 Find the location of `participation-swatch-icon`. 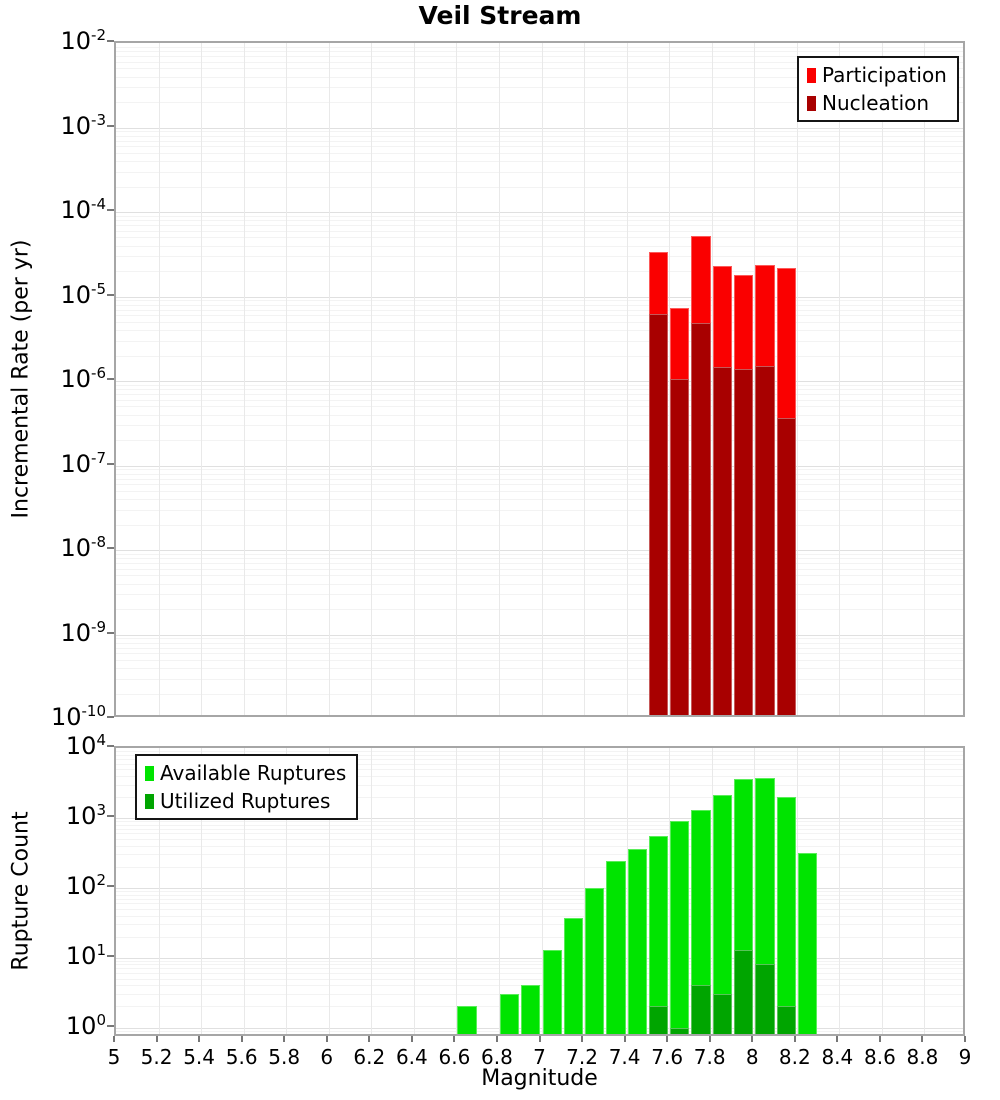

participation-swatch-icon is located at coordinates (811, 75).